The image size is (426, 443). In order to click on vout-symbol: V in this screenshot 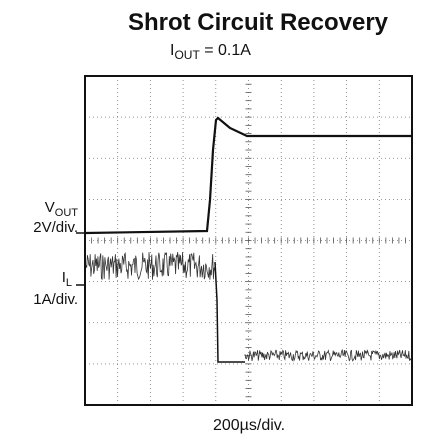, I will do `click(50, 207)`.